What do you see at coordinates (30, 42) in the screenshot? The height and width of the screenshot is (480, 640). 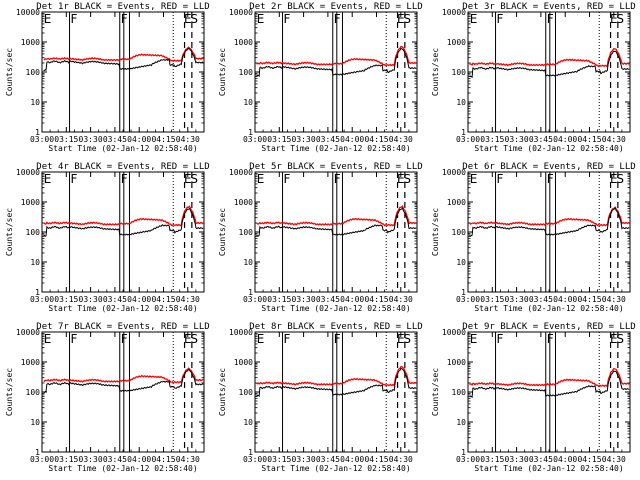 I see `y-tick-label: 1000` at bounding box center [30, 42].